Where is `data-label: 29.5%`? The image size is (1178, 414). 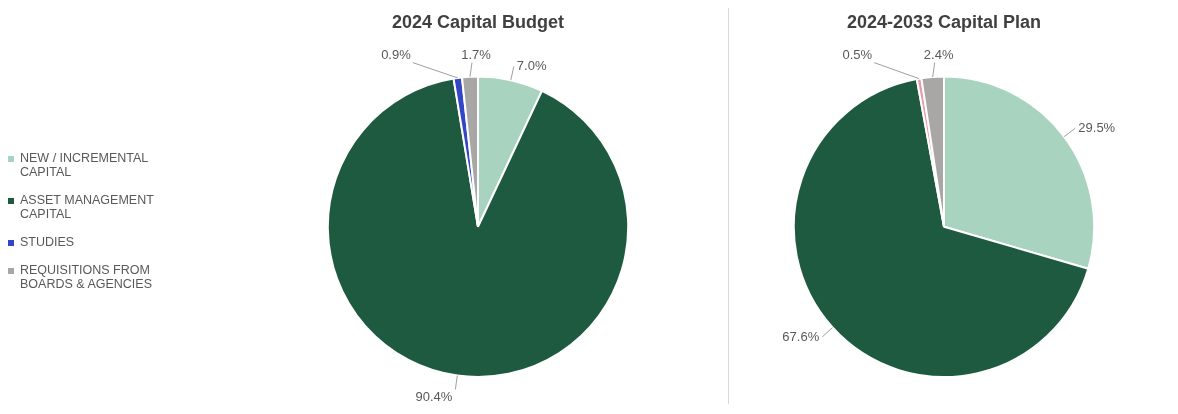
data-label: 29.5% is located at coordinates (1097, 127).